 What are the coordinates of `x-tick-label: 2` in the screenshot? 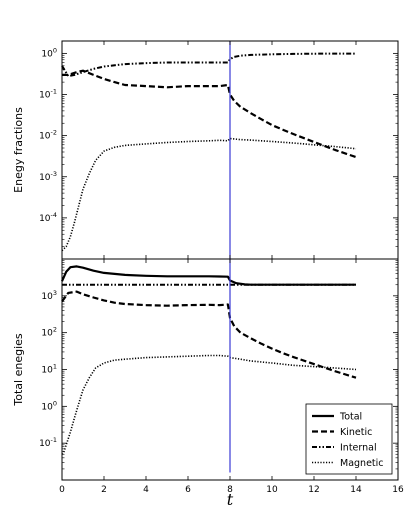 It's located at (104, 490).